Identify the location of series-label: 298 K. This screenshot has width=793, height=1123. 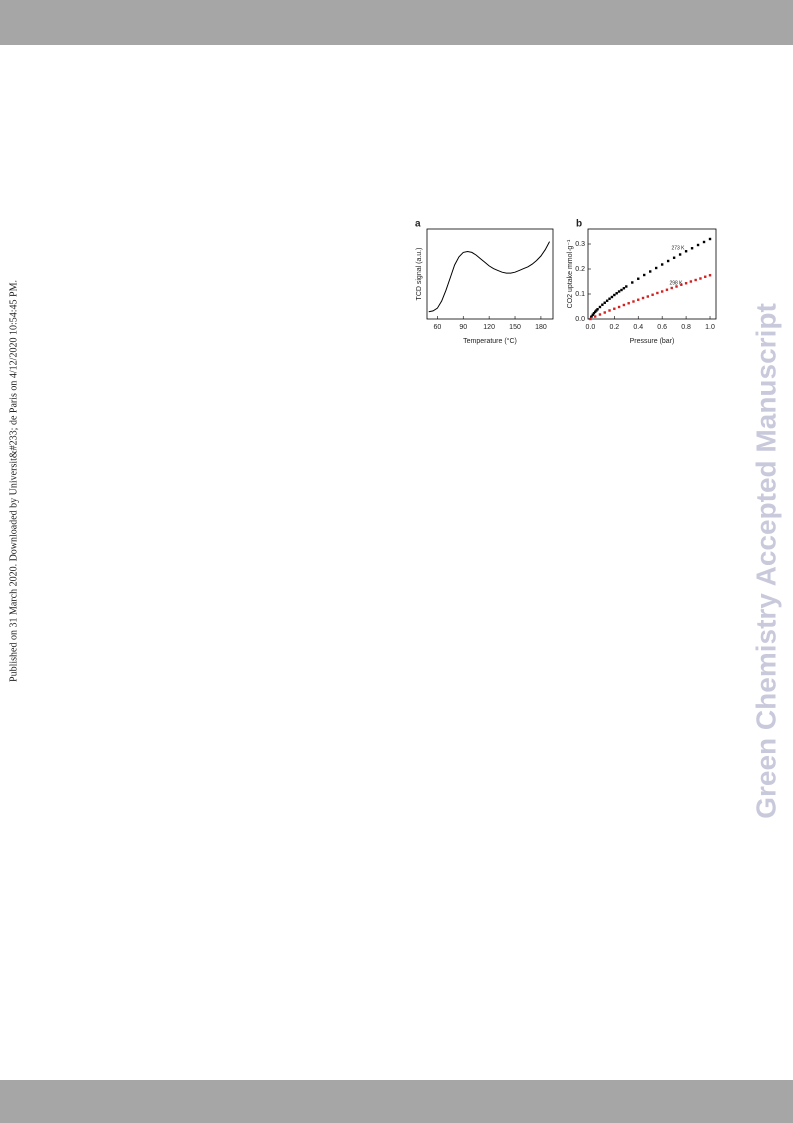
(676, 283).